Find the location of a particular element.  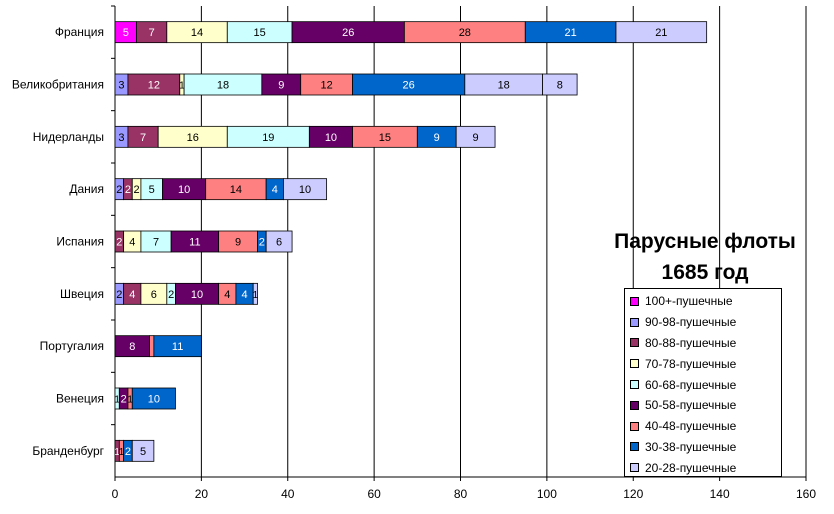

x-tick-label: 140 is located at coordinates (720, 494).